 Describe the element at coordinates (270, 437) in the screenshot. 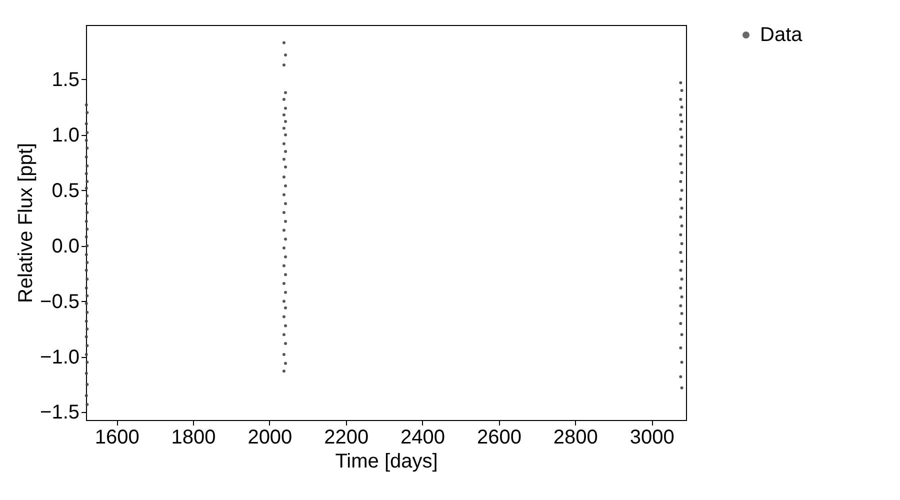

I see `x-tick-label: 2000` at that location.